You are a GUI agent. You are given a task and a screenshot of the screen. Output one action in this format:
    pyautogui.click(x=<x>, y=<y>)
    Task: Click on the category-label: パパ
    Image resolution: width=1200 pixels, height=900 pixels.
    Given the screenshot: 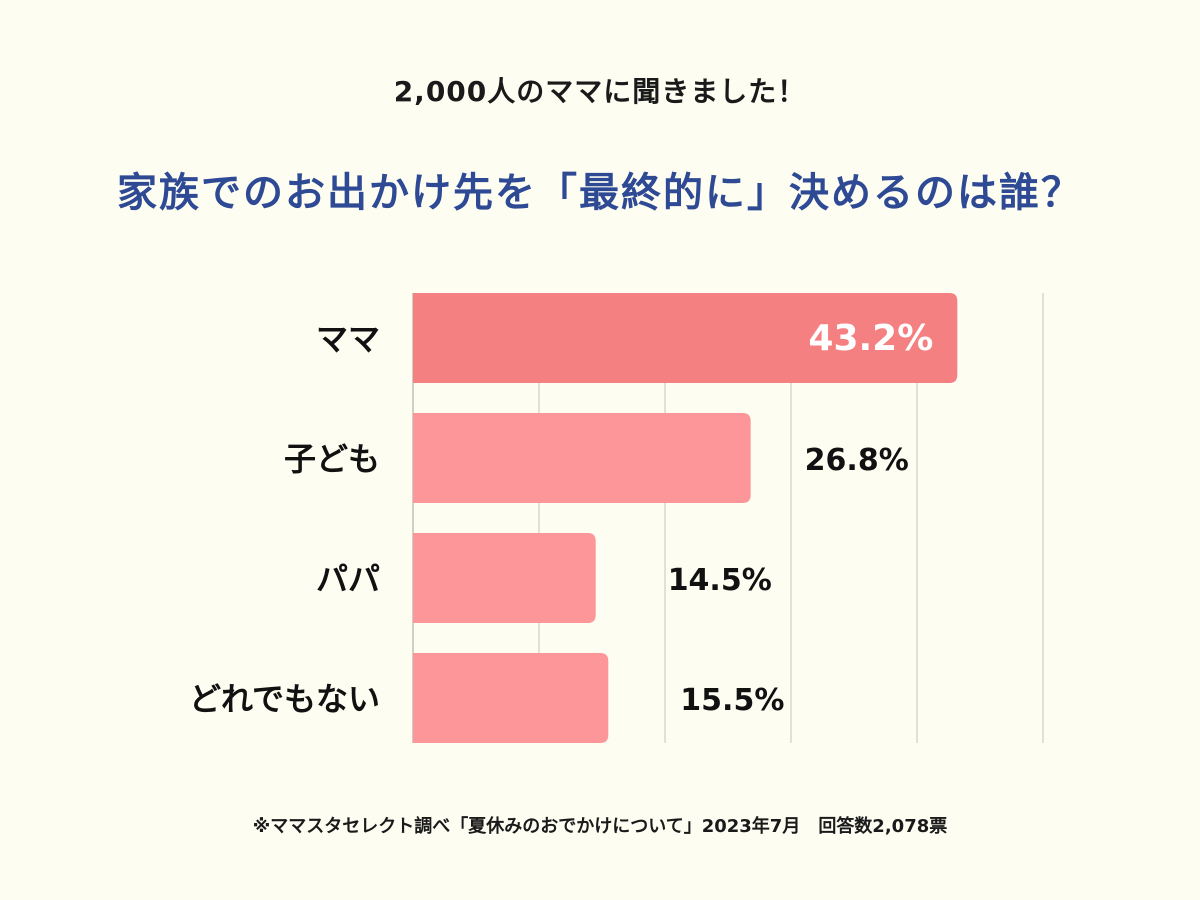 What is the action you would take?
    pyautogui.click(x=348, y=579)
    